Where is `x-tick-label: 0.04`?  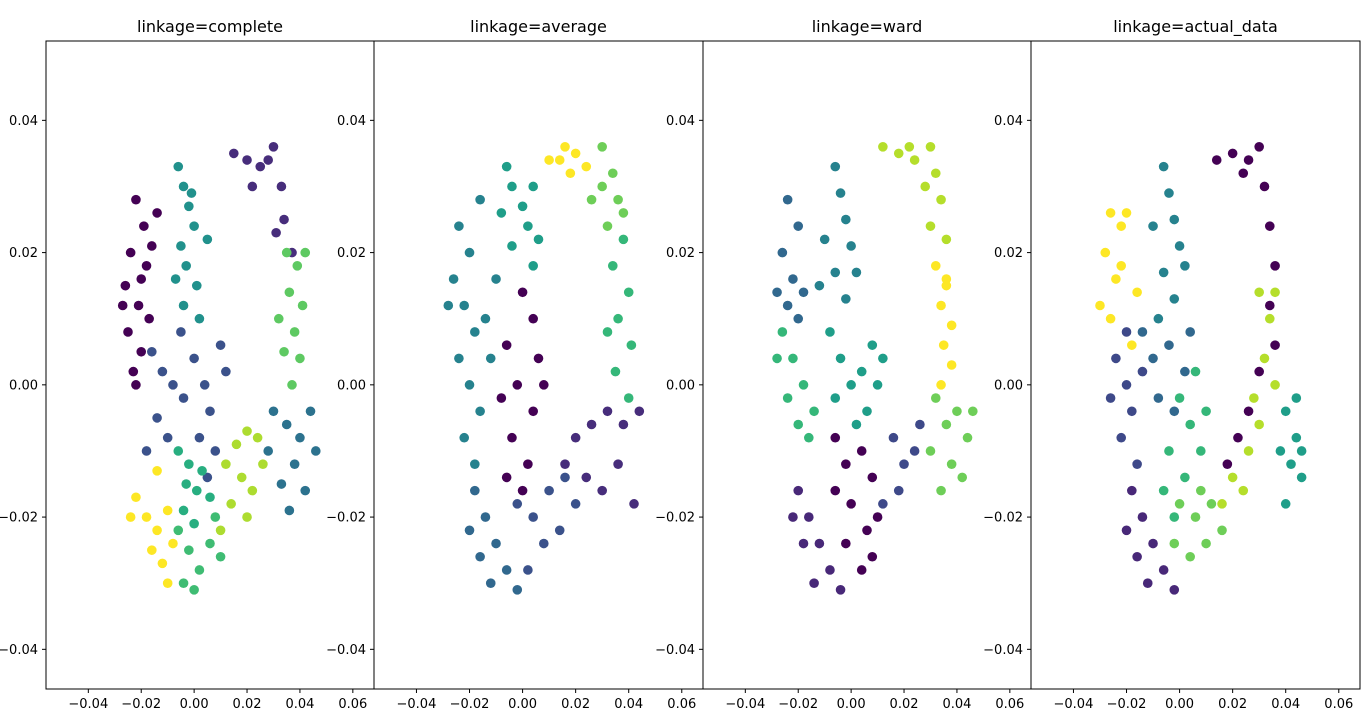
x-tick-label: 0.04 is located at coordinates (299, 704).